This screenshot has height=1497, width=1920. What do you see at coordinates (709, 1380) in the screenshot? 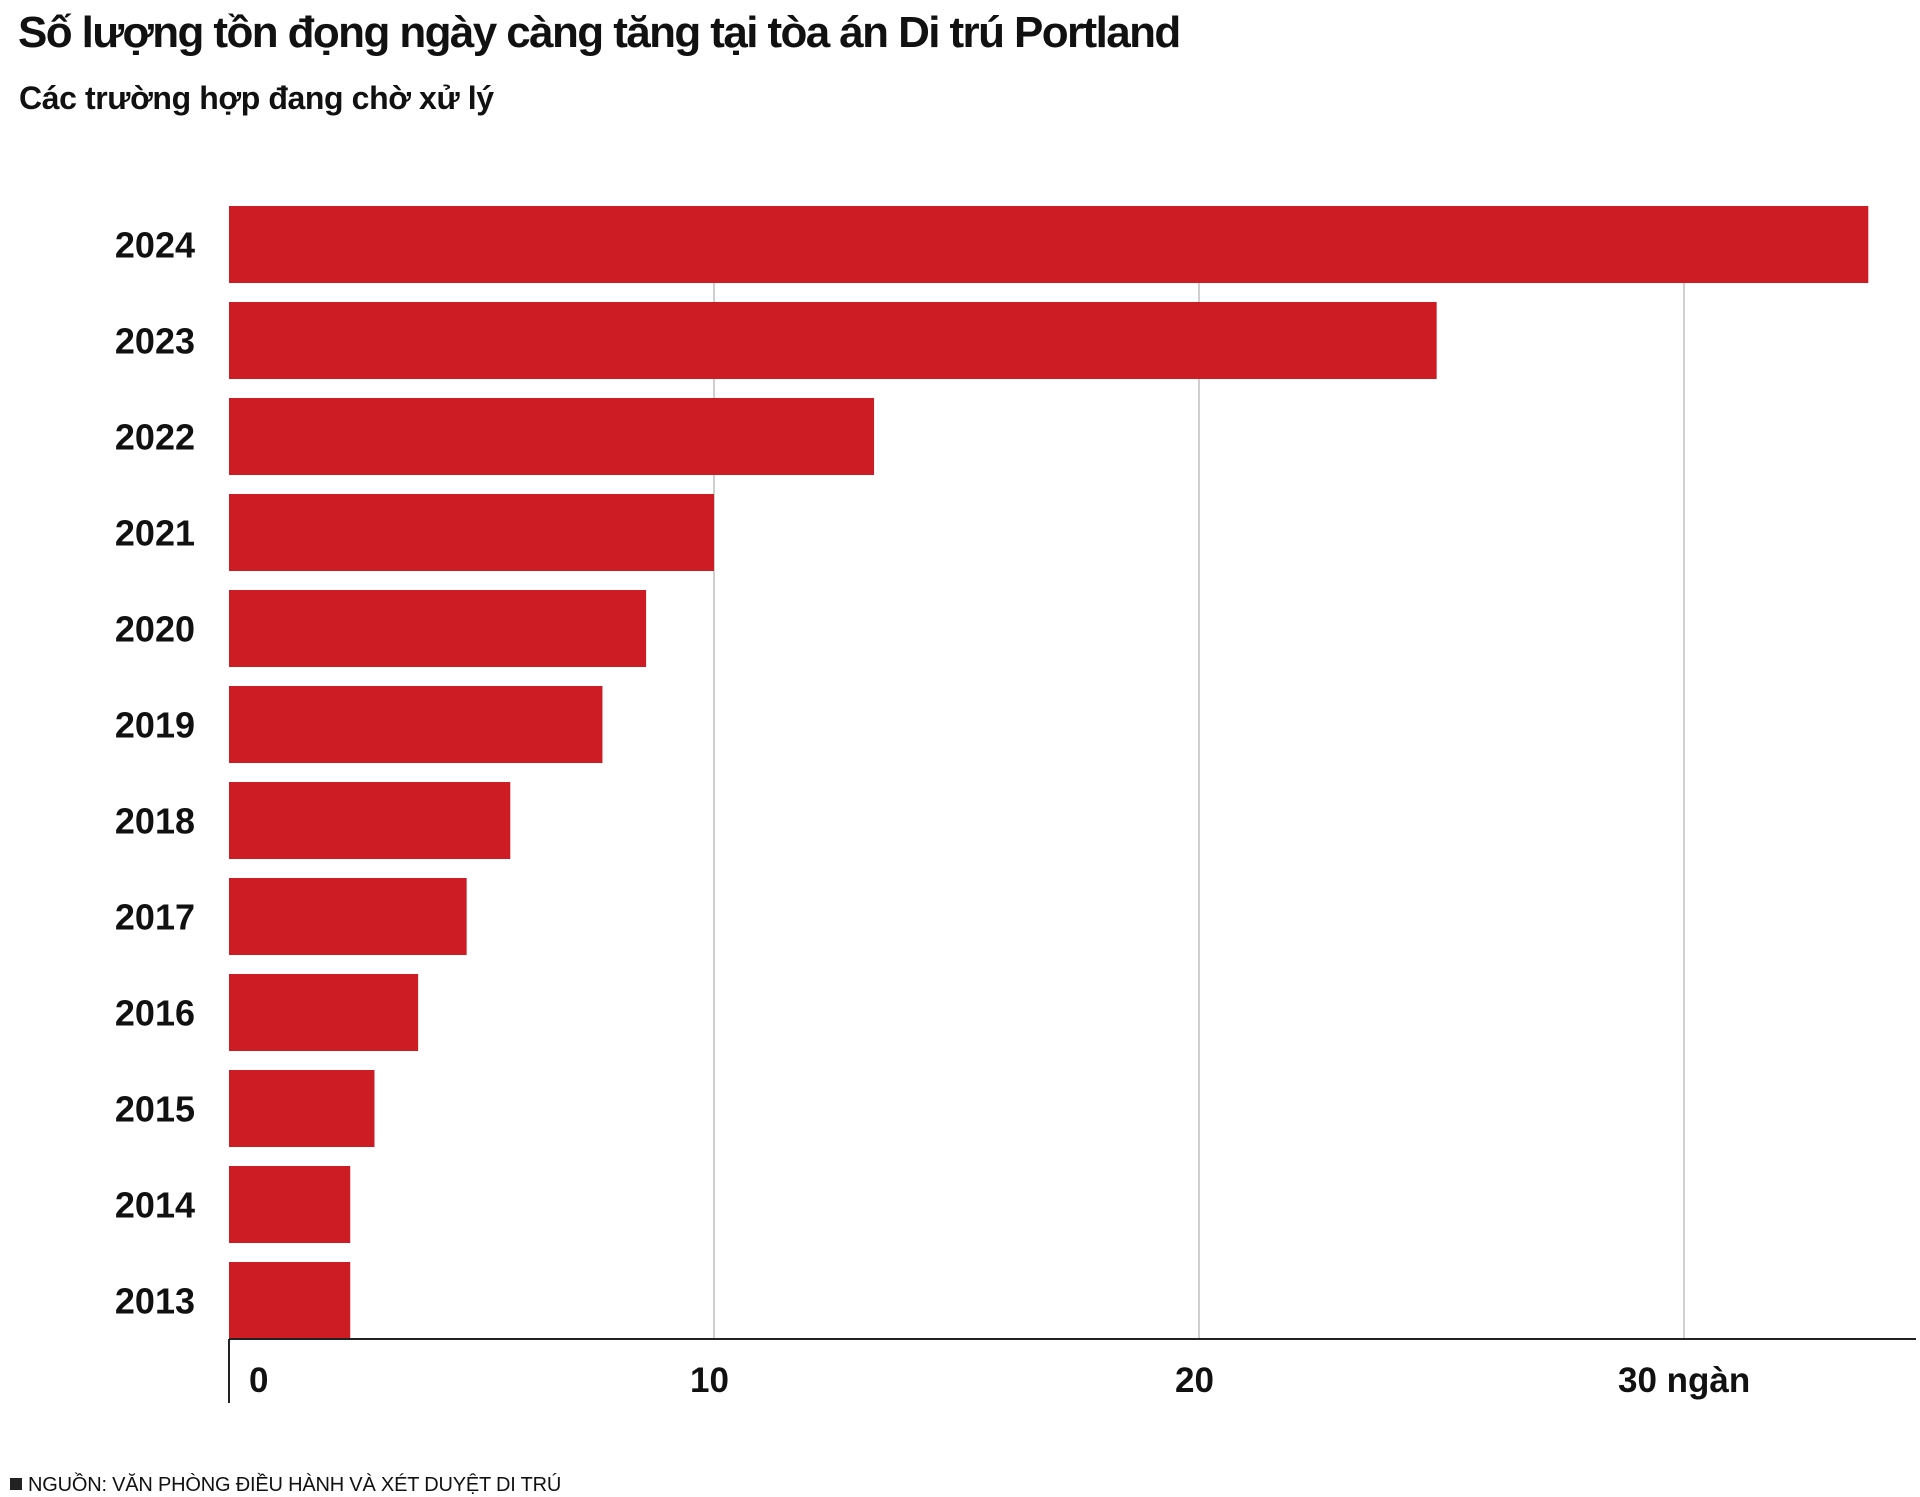
I see `tick-label-10: 10` at bounding box center [709, 1380].